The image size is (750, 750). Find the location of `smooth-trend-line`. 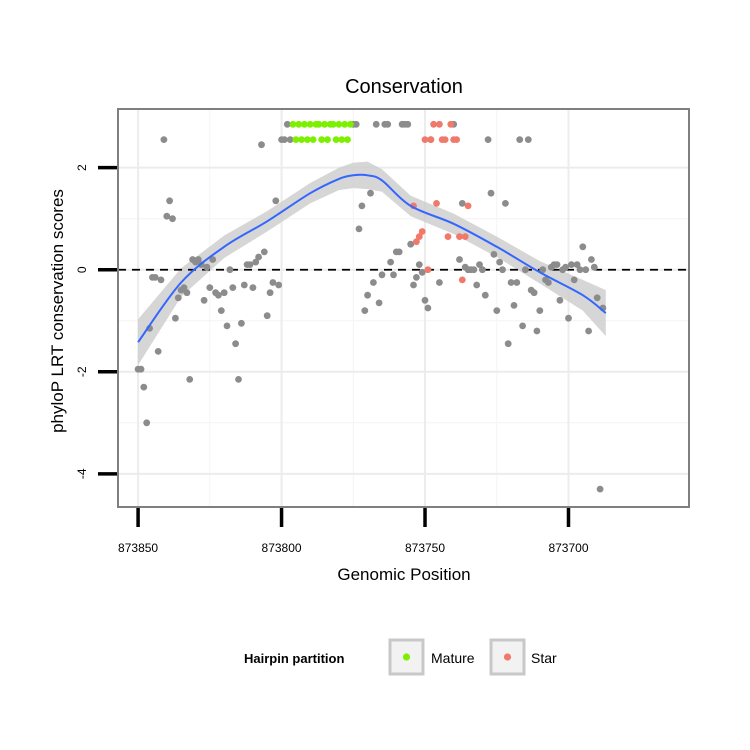

smooth-trend-line is located at coordinates (372, 258).